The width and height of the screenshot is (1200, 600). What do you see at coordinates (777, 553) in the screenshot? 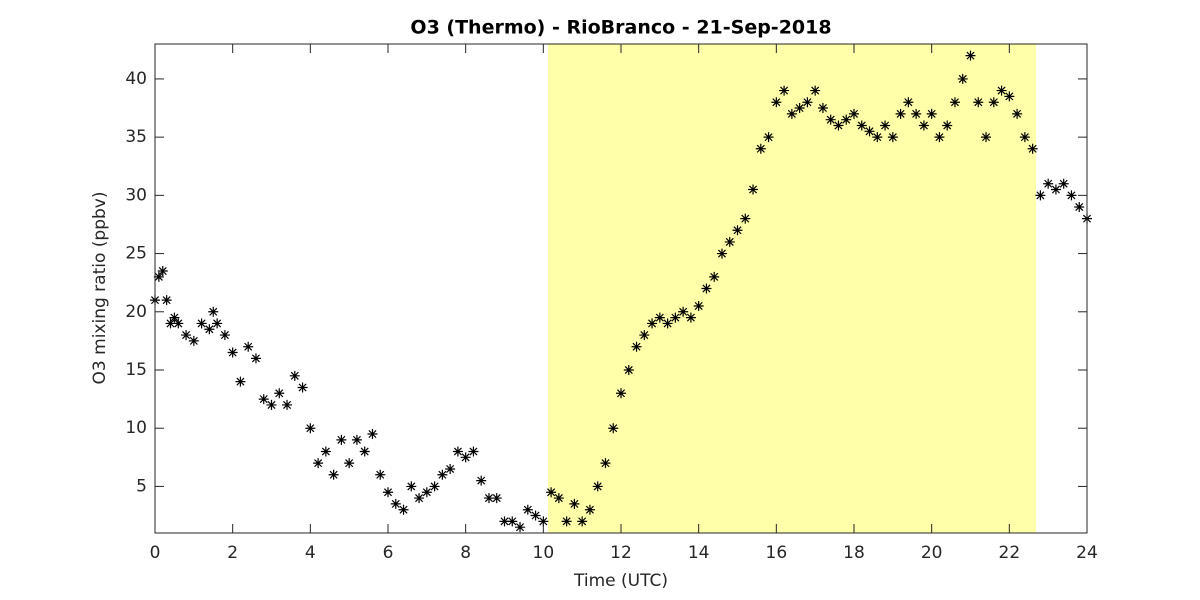
I see `x-tick-label: 16` at bounding box center [777, 553].